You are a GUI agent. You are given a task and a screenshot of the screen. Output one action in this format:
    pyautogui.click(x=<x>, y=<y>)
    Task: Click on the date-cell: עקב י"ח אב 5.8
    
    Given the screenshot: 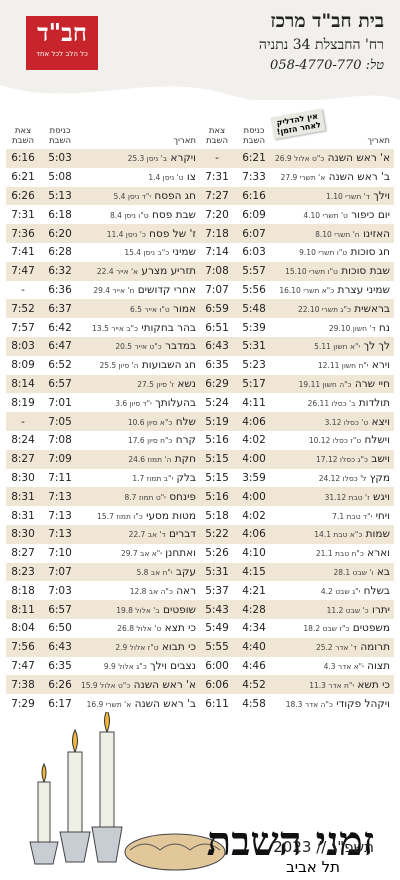 What is the action you would take?
    pyautogui.click(x=140, y=572)
    